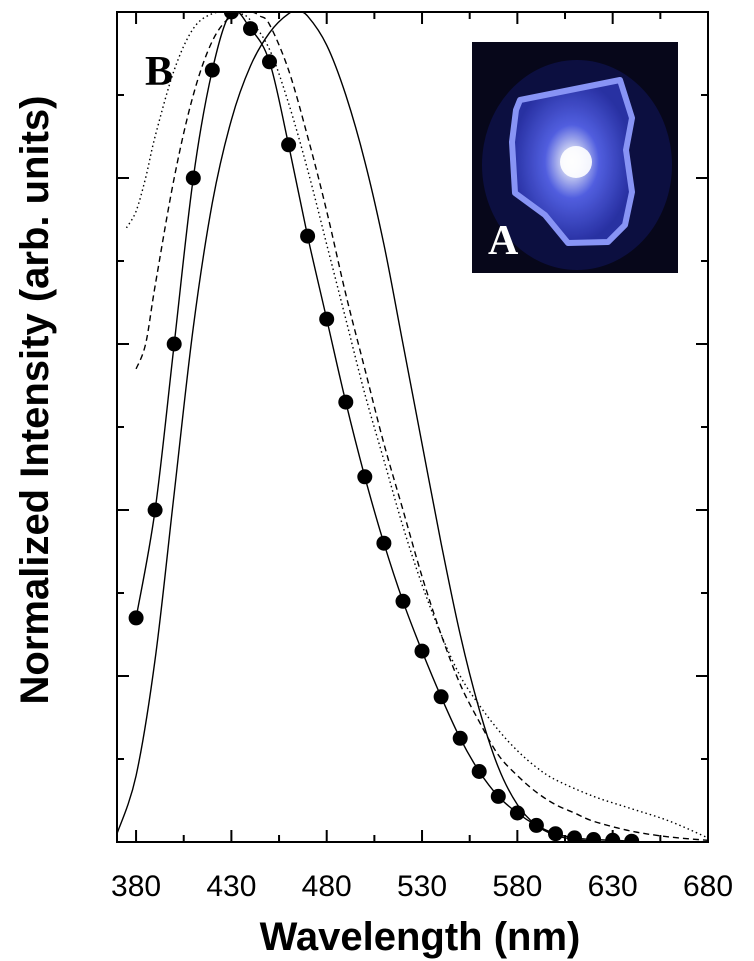 This screenshot has height=961, width=754. What do you see at coordinates (420, 937) in the screenshot?
I see `x-axis-label: Wavelength (nm)` at bounding box center [420, 937].